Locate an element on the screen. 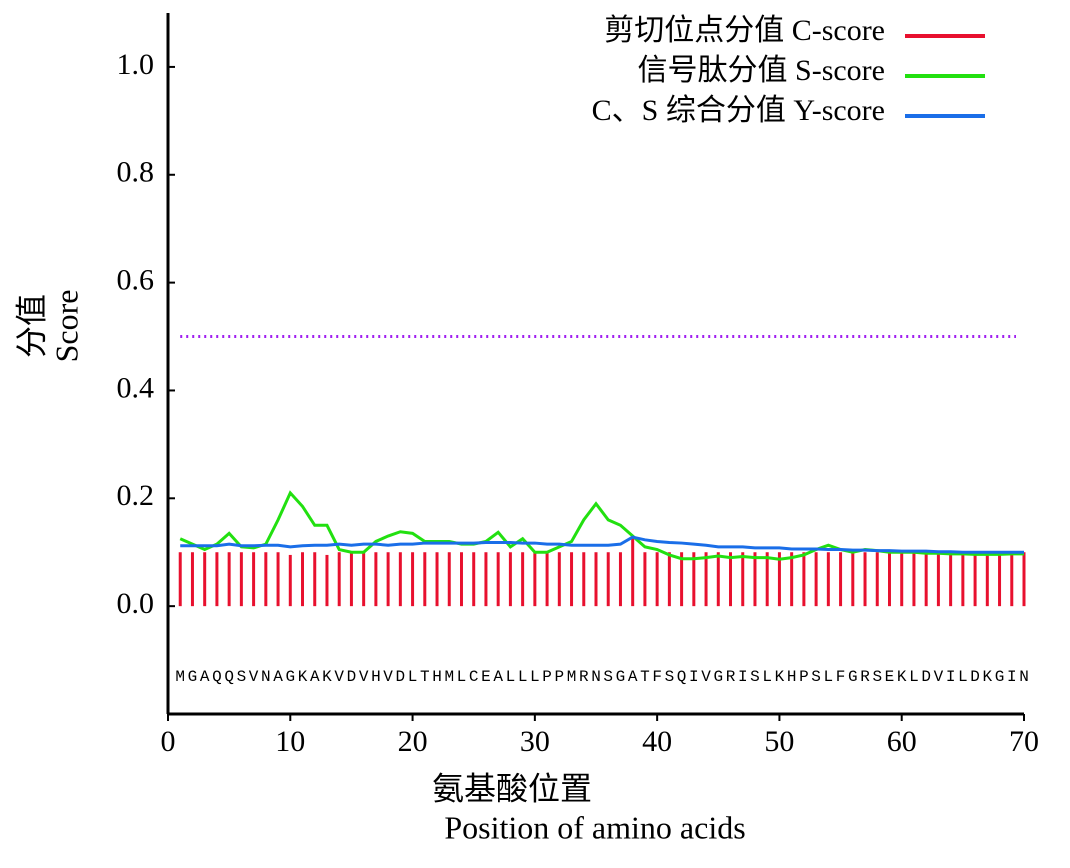 Image resolution: width=1070 pixels, height=868 pixels. x-tick-label: 60 is located at coordinates (902, 741).